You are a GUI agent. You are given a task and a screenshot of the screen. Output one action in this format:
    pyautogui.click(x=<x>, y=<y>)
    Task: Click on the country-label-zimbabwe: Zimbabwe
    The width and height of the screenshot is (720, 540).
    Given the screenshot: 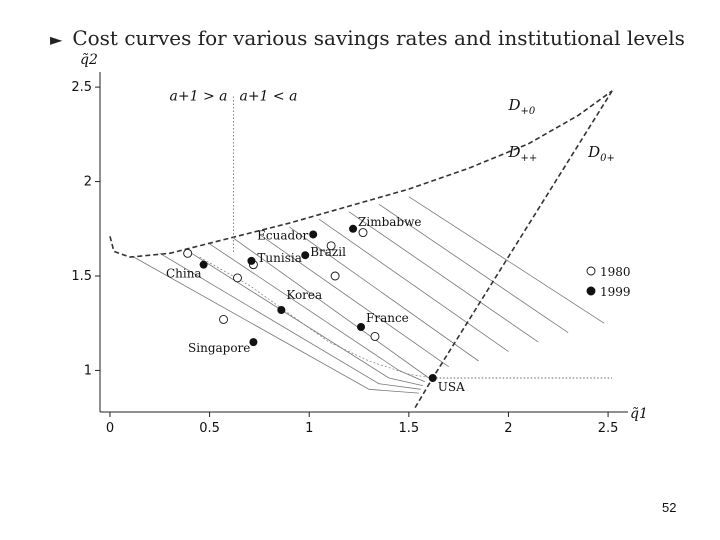 What is the action you would take?
    pyautogui.click(x=389, y=222)
    